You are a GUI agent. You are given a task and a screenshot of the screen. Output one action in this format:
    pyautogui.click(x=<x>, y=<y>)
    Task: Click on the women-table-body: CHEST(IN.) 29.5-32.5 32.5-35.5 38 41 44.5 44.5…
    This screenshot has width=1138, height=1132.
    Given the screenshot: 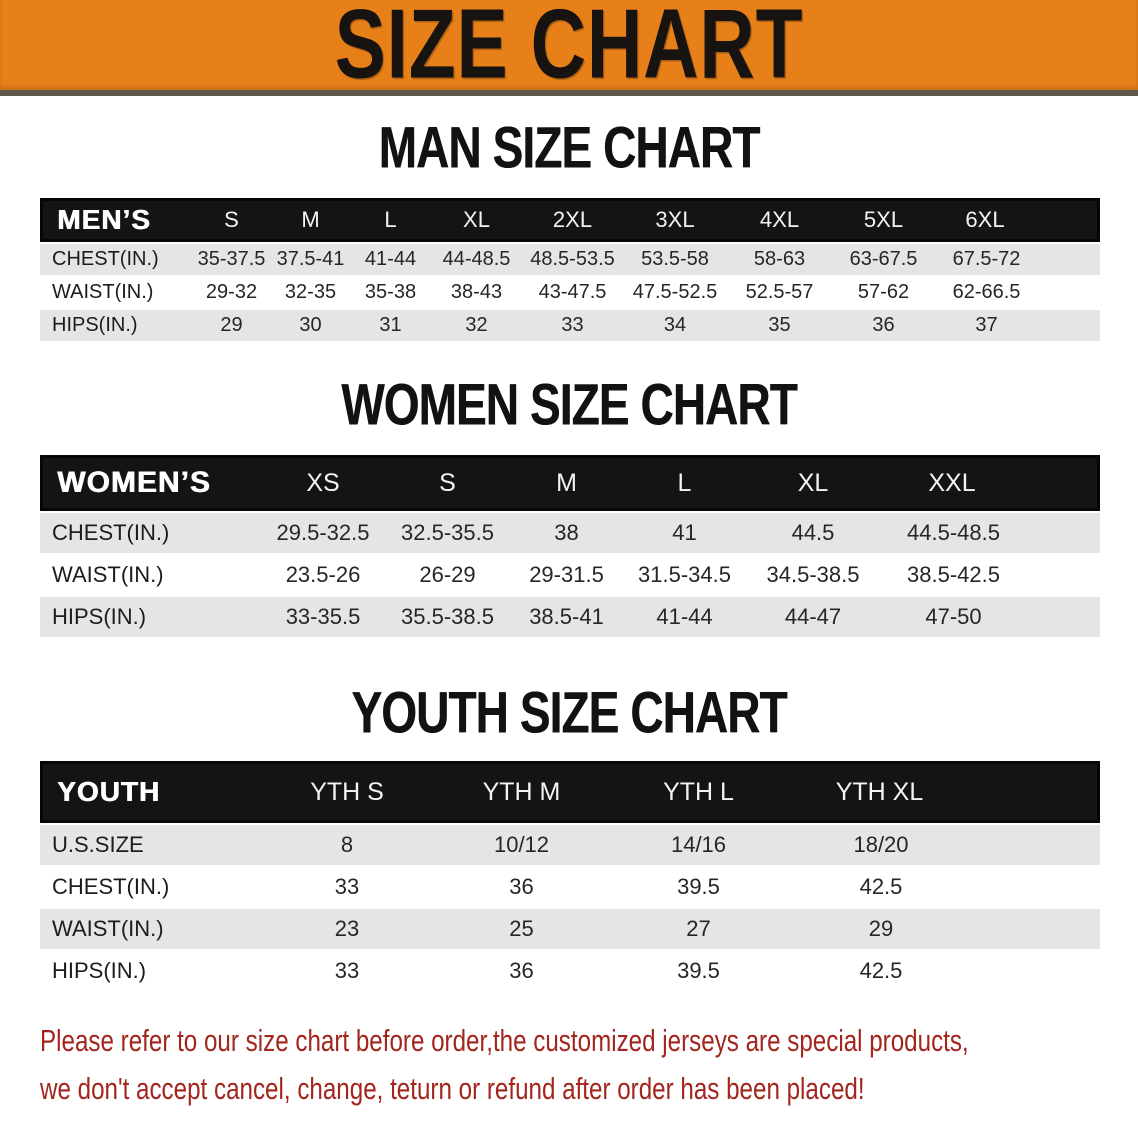 What is the action you would take?
    pyautogui.click(x=570, y=575)
    